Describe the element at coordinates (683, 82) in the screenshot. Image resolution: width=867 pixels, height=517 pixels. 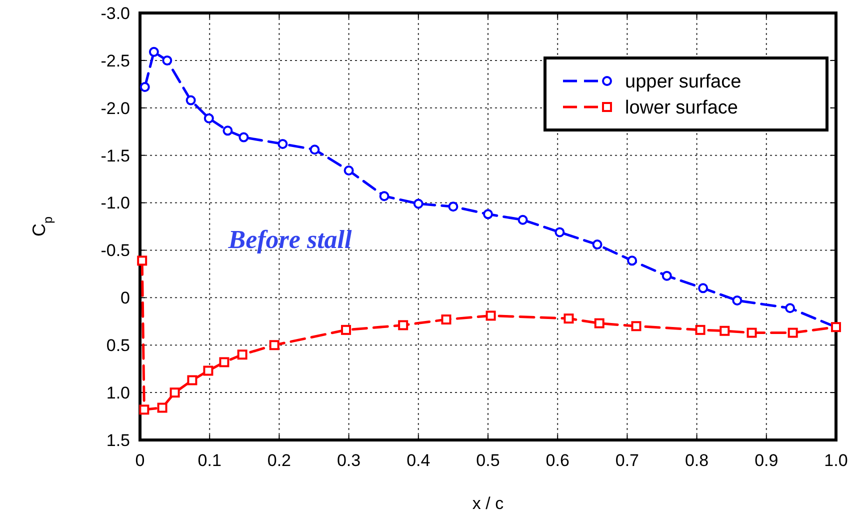
I see `legend-label: upper surface` at that location.